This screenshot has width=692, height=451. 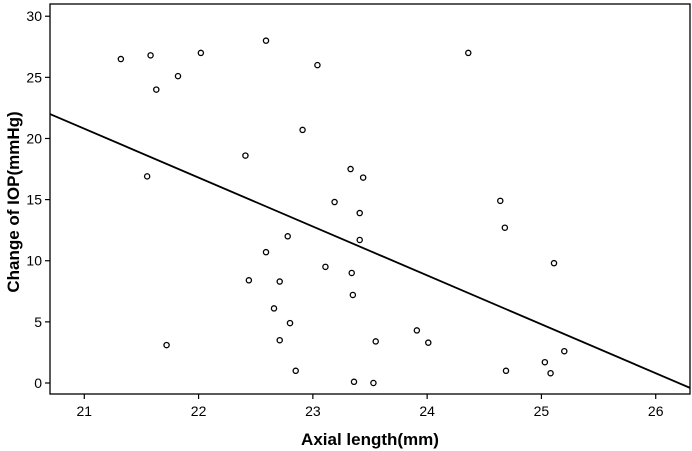 I want to click on x-tick-label: 26, so click(x=656, y=411).